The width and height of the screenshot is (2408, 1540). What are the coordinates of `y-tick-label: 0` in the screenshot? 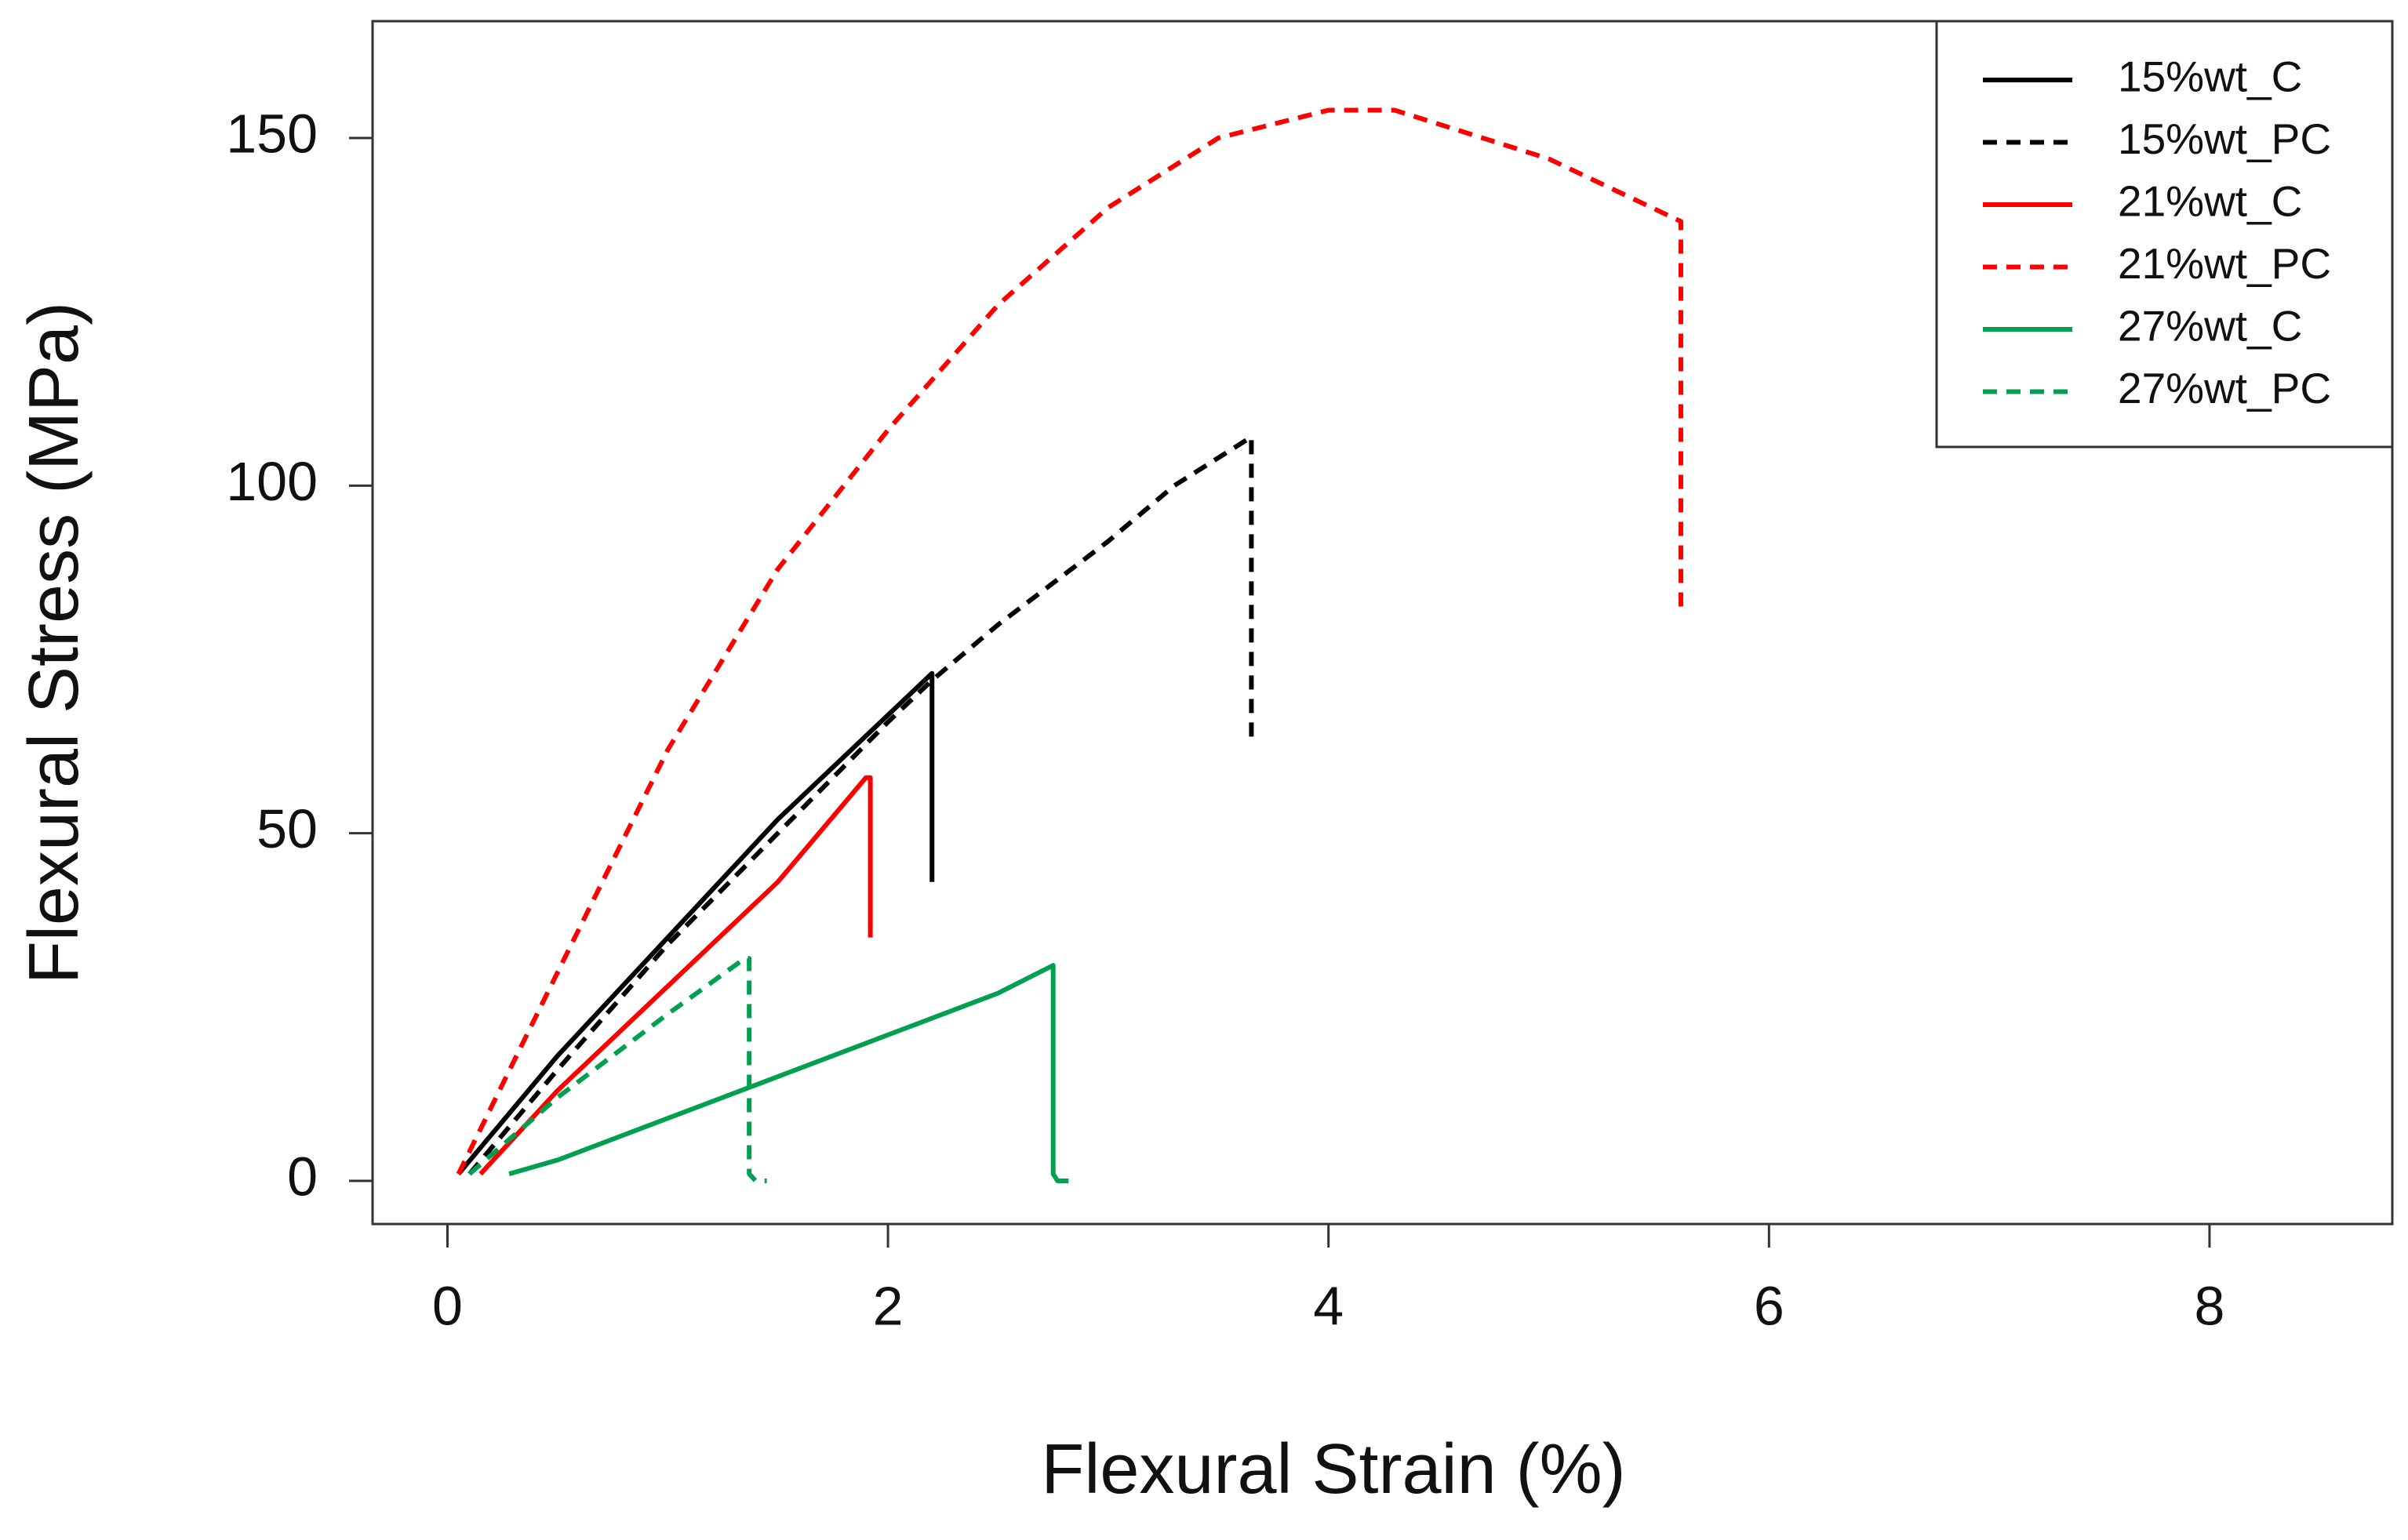 It's located at (302, 1177).